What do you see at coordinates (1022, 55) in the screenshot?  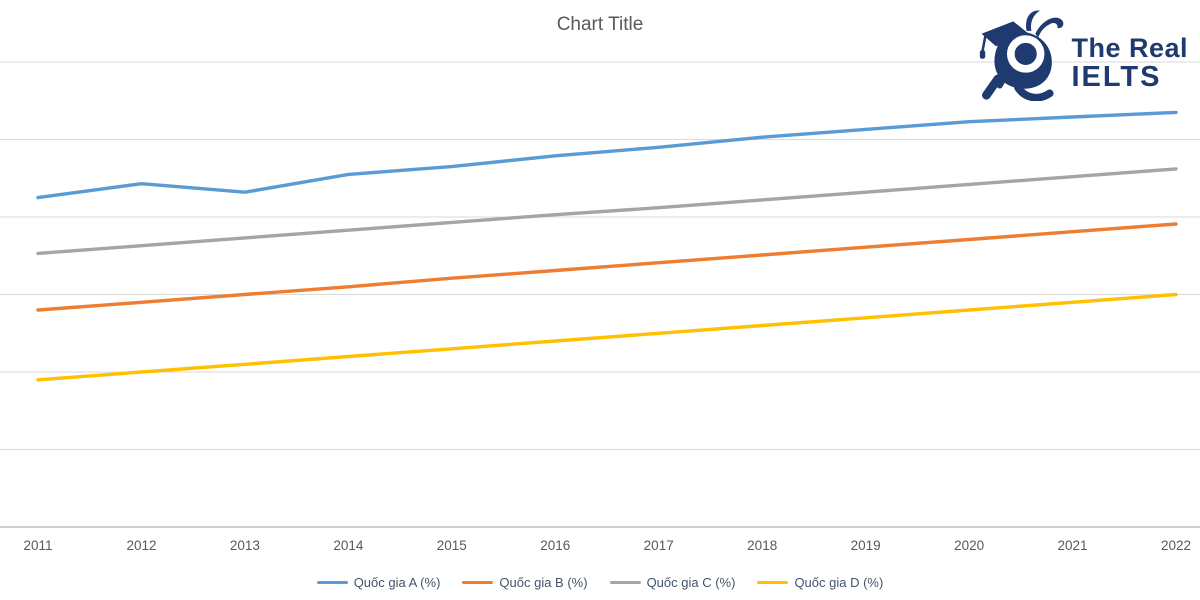 I see `snail-graduate-icon` at bounding box center [1022, 55].